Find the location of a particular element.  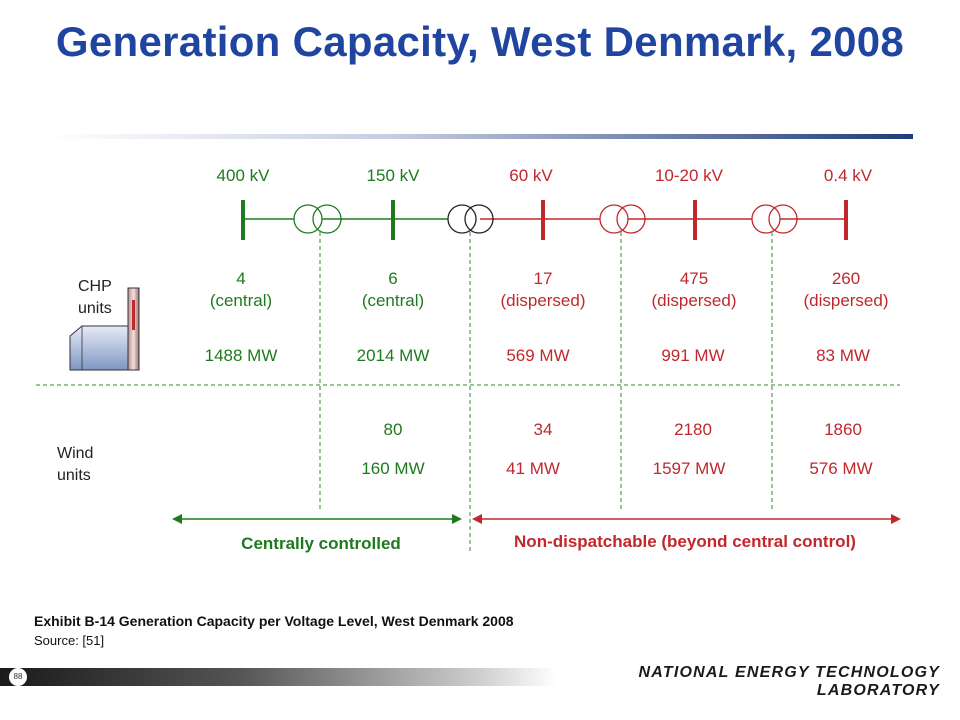

wind-count-60kv: 34 is located at coordinates (543, 429).